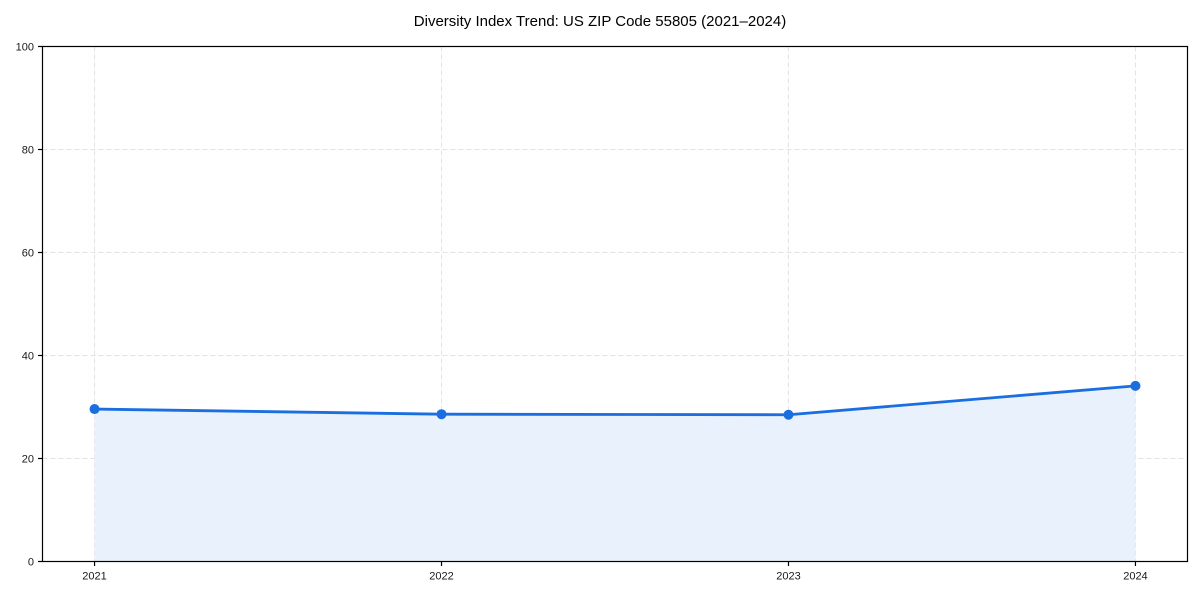 Image resolution: width=1200 pixels, height=600 pixels. What do you see at coordinates (788, 414) in the screenshot?
I see `data-point-2023` at bounding box center [788, 414].